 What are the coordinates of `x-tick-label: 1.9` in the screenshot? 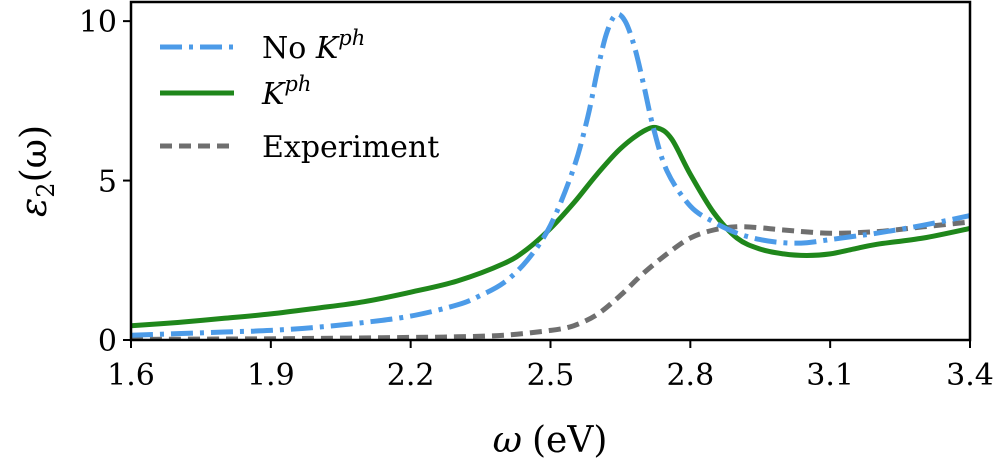 It's located at (271, 375).